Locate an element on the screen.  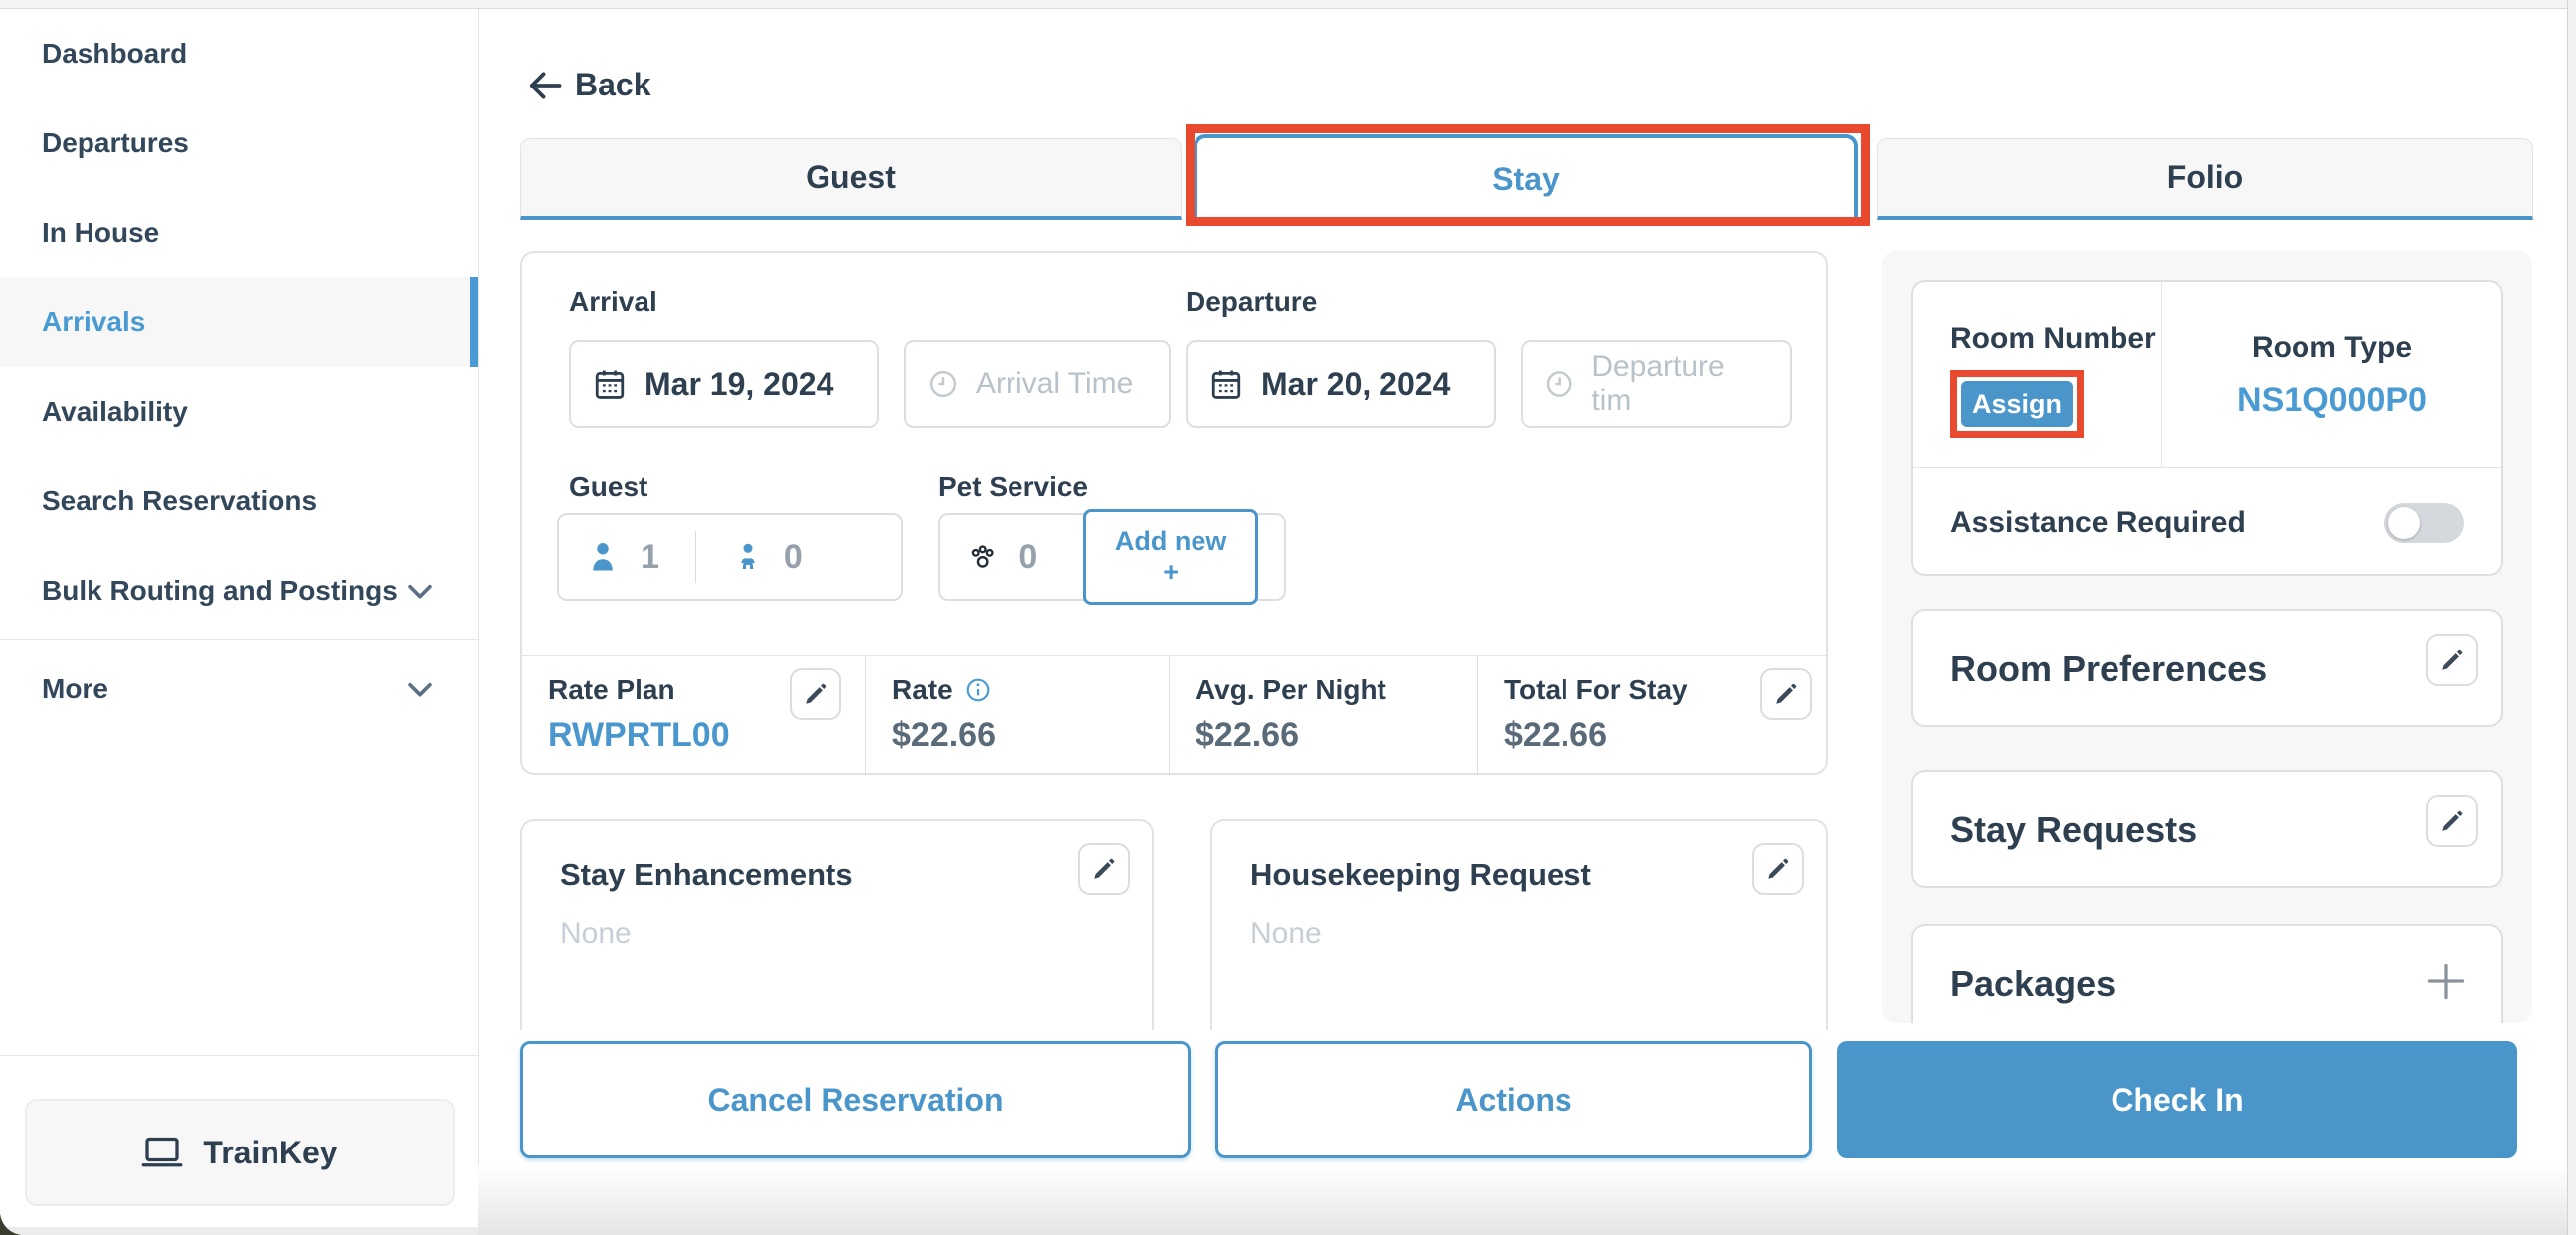
arrival-date-value: Mar 19, 2024 is located at coordinates (739, 383).